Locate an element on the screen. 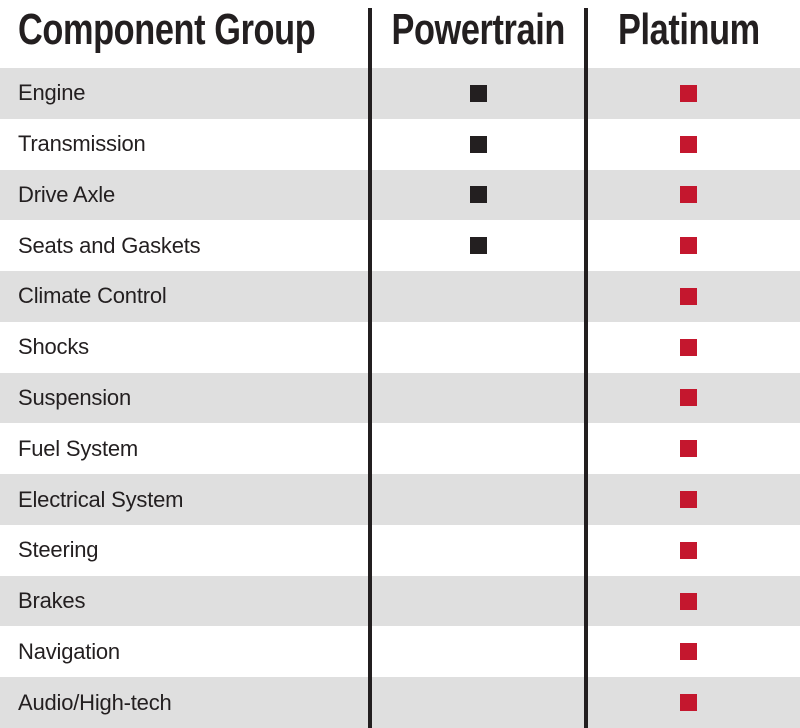 The height and width of the screenshot is (728, 800). table-row: Engine is located at coordinates (400, 93).